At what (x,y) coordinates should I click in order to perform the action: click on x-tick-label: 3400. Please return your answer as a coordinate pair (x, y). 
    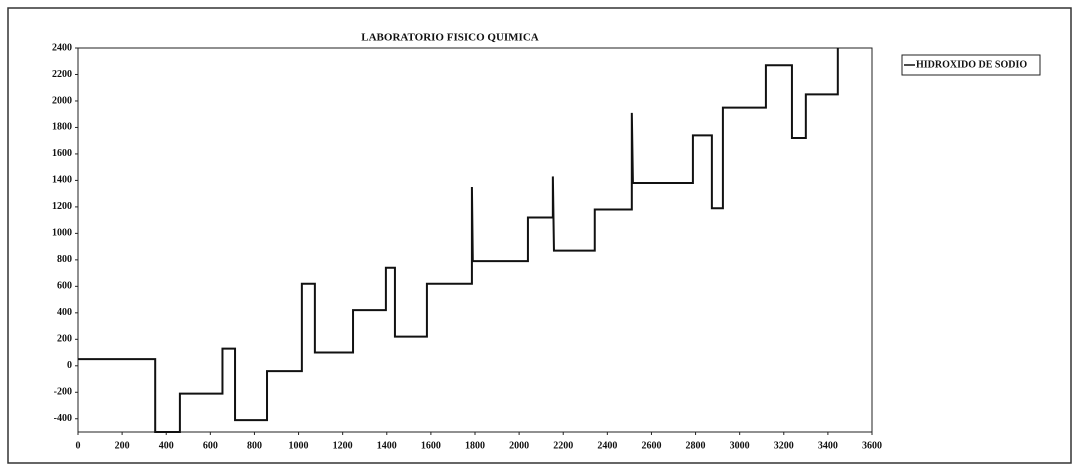
    Looking at the image, I should click on (828, 445).